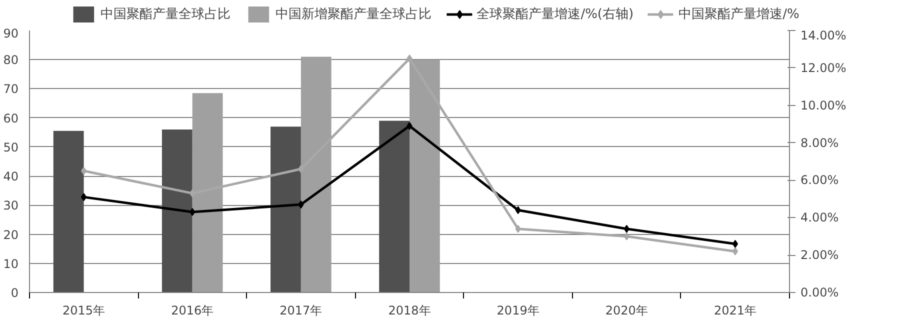 This screenshot has width=900, height=325. I want to click on y2-tick-label: 2.00%, so click(819, 255).